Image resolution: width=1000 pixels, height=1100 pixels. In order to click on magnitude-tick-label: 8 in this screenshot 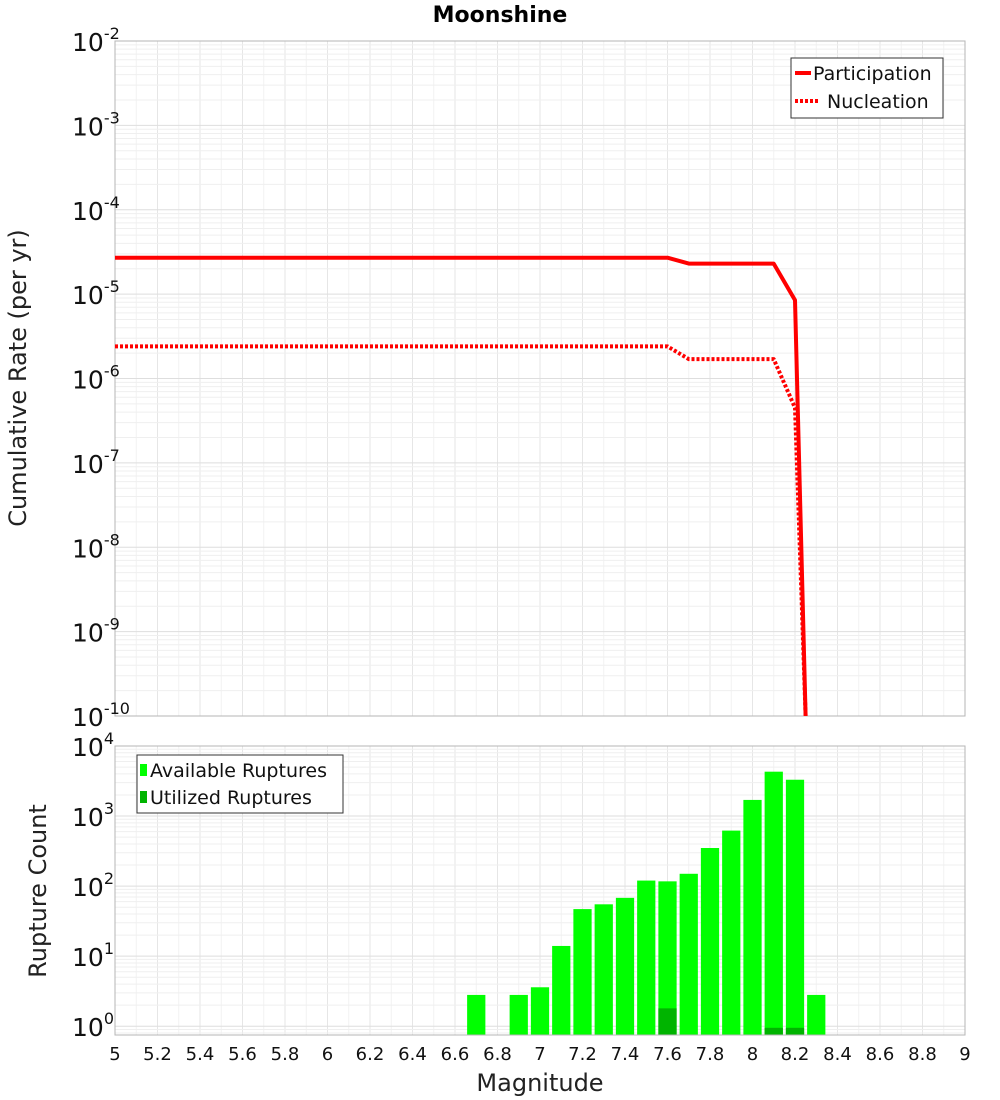, I will do `click(752, 1054)`.